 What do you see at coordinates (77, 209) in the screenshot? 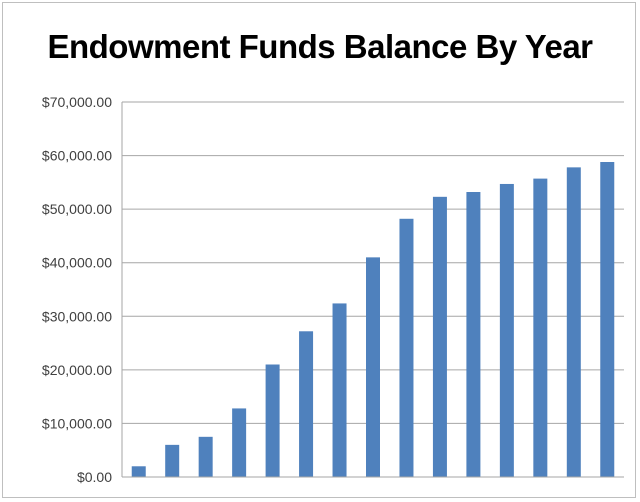
I see `y-tick-label: $50,000.00` at bounding box center [77, 209].